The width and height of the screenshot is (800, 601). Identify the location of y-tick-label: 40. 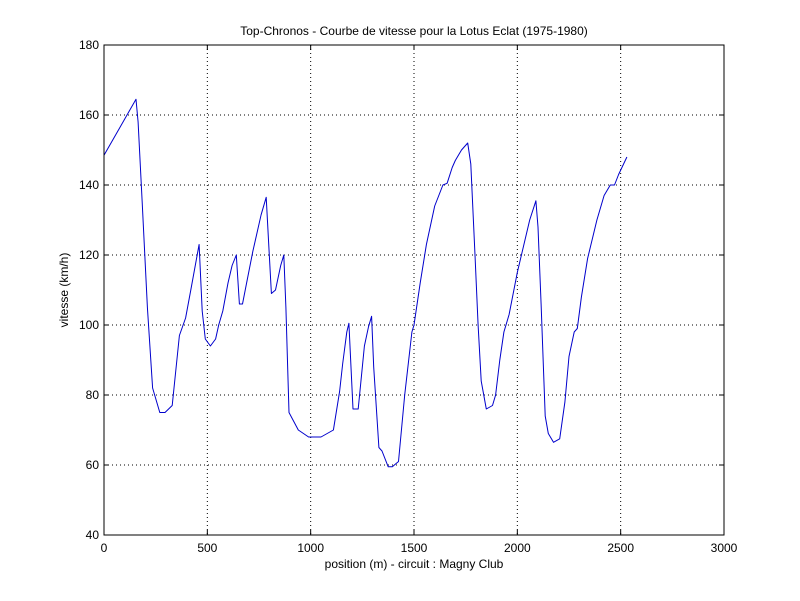
(93, 535).